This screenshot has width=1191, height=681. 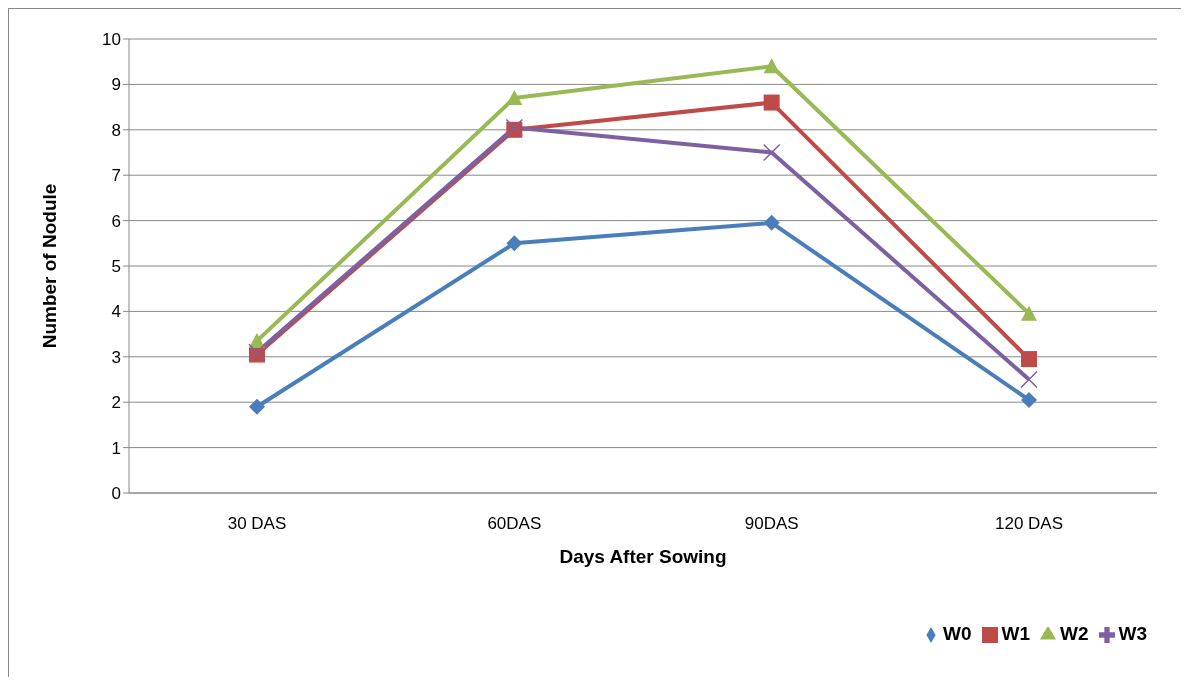 I want to click on x-tick-label: 60DAS, so click(x=514, y=524).